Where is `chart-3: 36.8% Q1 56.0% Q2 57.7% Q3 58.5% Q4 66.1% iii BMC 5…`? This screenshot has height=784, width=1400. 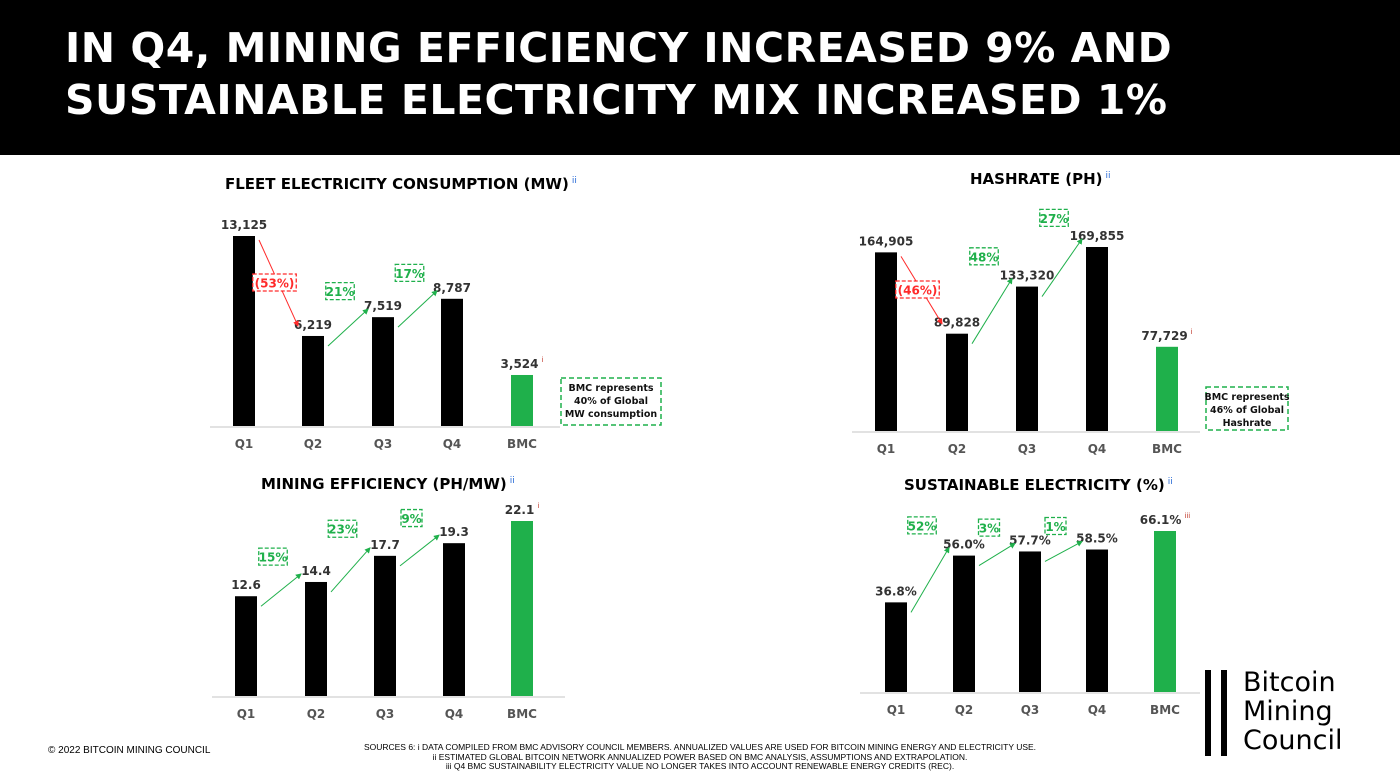
chart-3: 36.8% Q1 56.0% Q2 57.7% Q3 58.5% Q4 66.1% iii BMC 5… is located at coordinates (1030, 614).